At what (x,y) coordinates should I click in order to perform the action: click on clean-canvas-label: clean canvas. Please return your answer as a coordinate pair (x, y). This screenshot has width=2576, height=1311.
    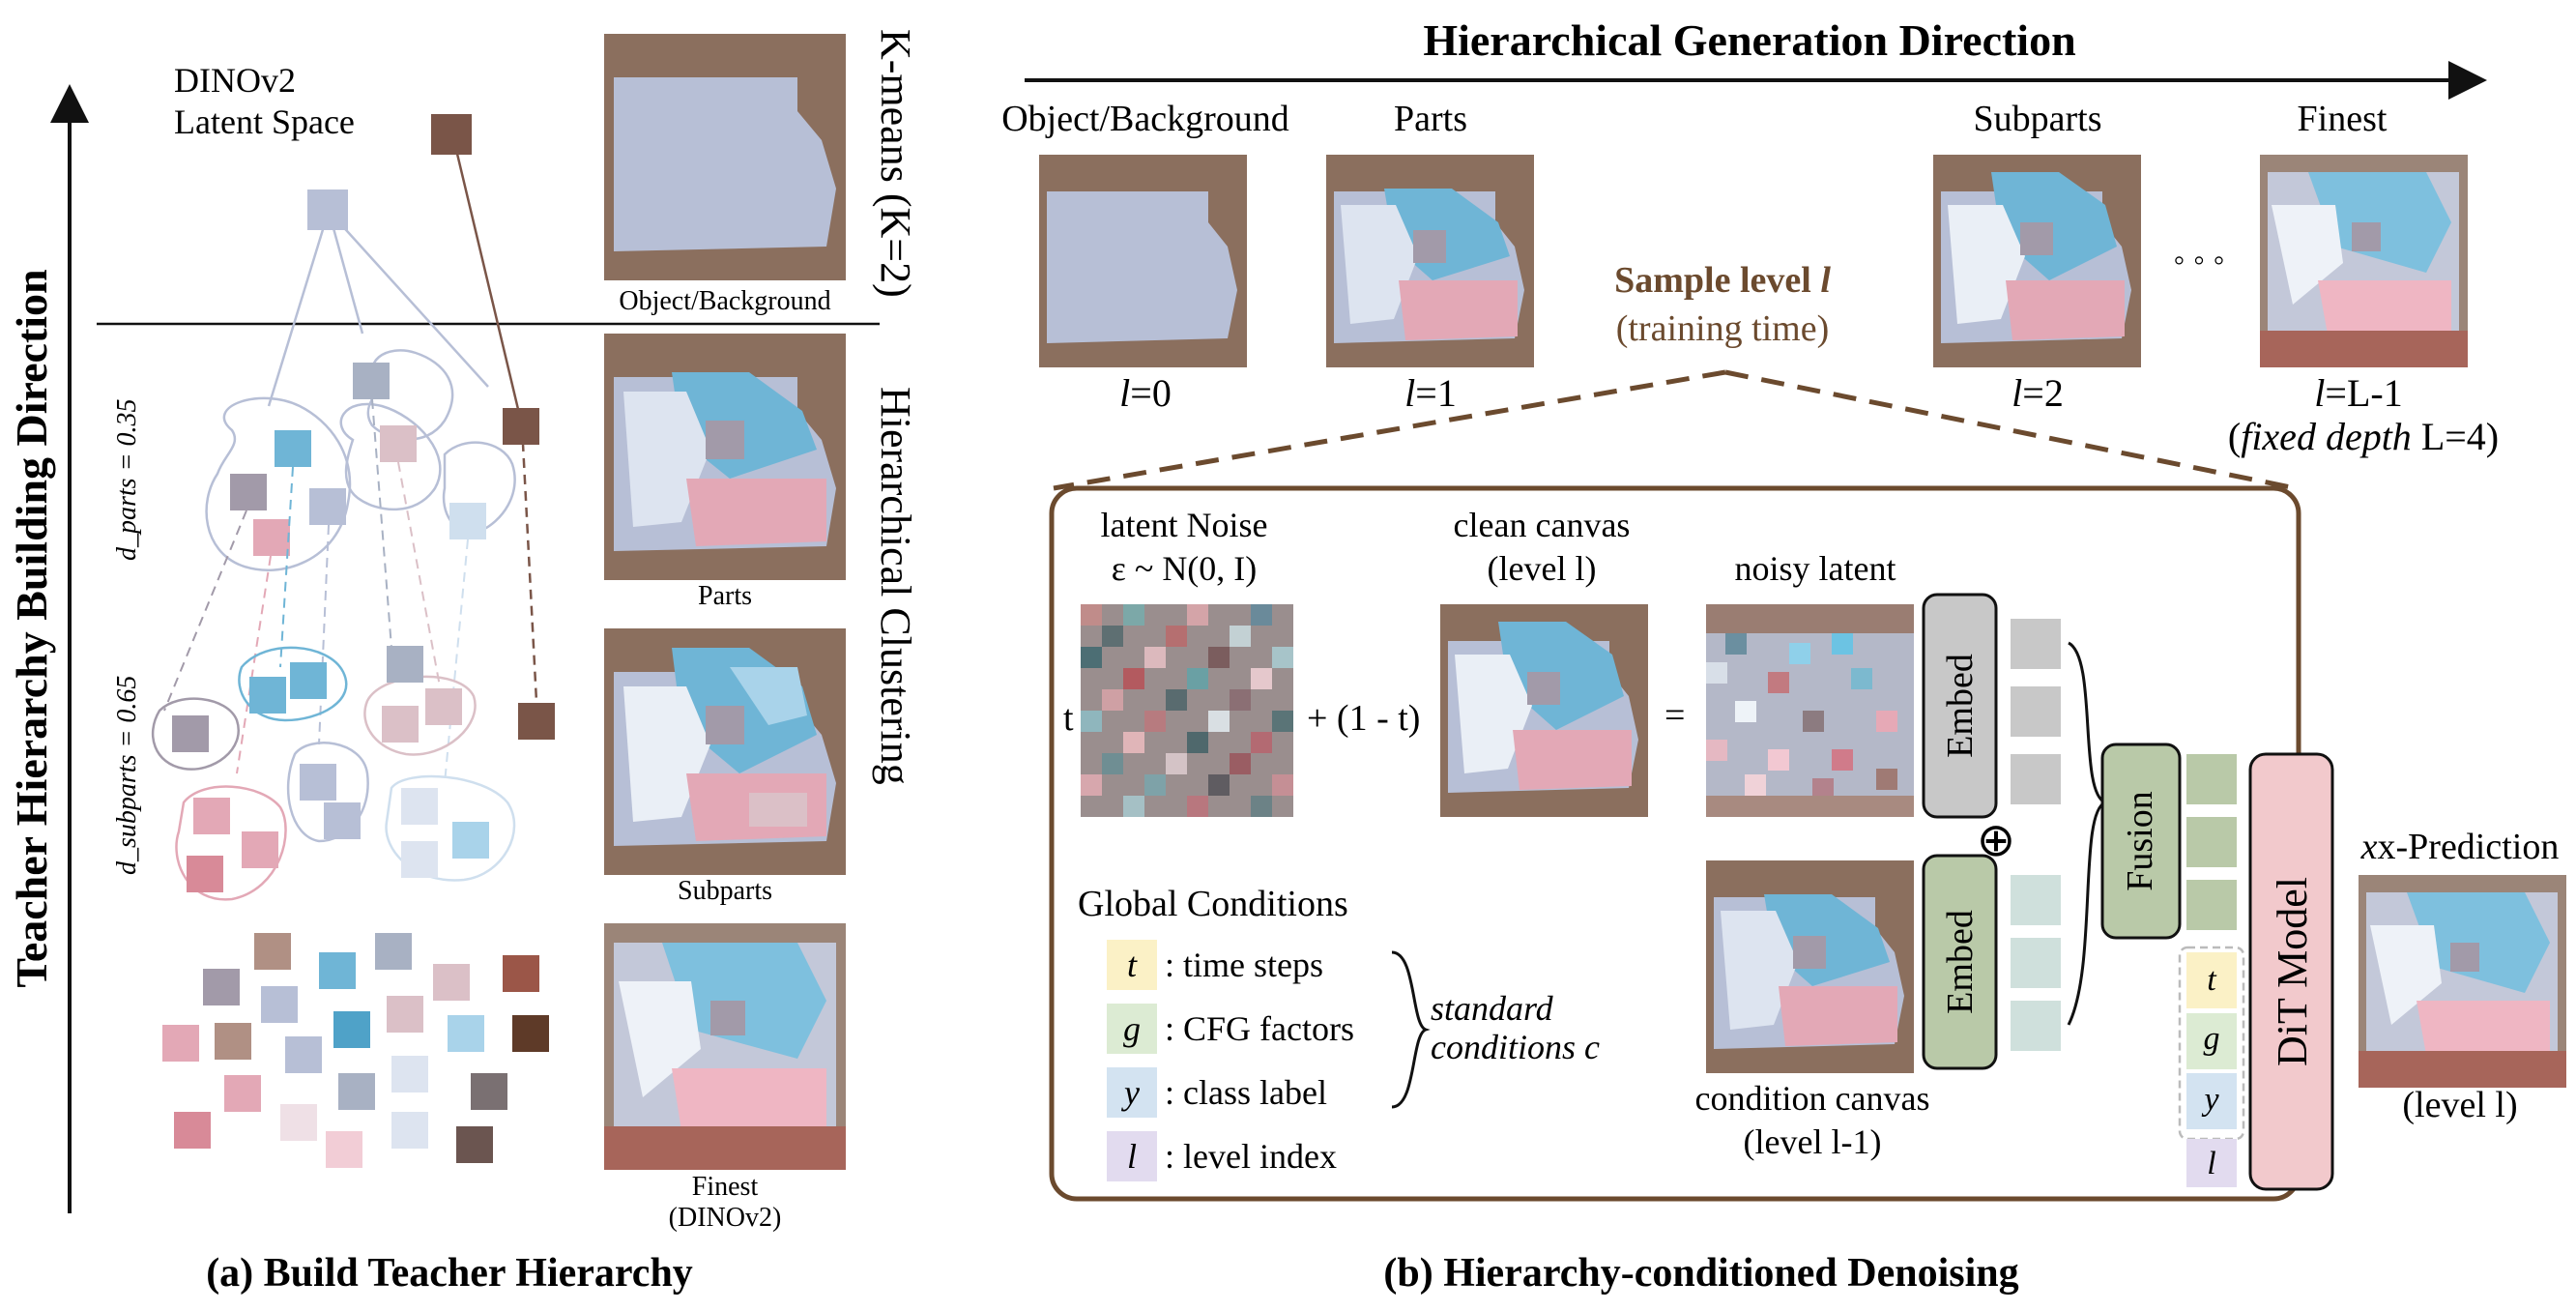
    Looking at the image, I should click on (1542, 525).